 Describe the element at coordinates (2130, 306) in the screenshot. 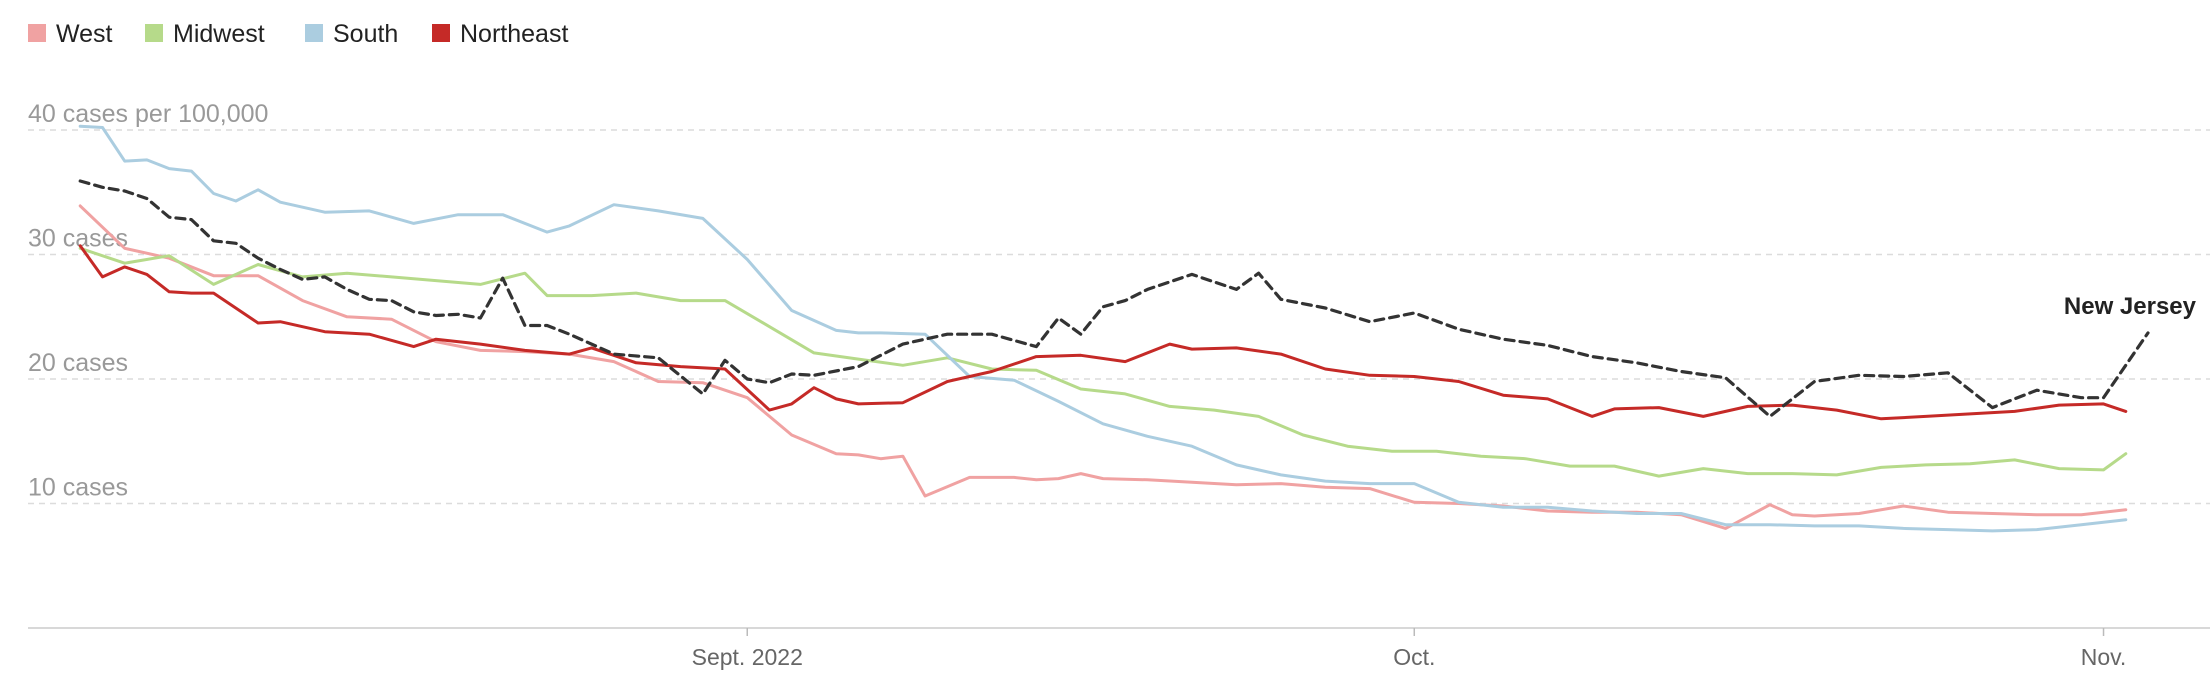

I see `new-jersey-label: New Jersey` at that location.